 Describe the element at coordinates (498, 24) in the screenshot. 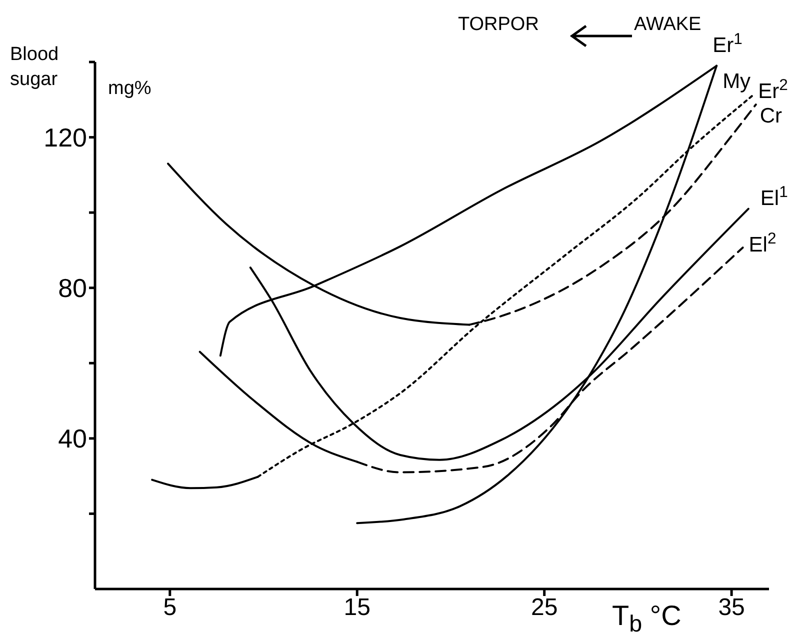

I see `text: TORPOR` at that location.